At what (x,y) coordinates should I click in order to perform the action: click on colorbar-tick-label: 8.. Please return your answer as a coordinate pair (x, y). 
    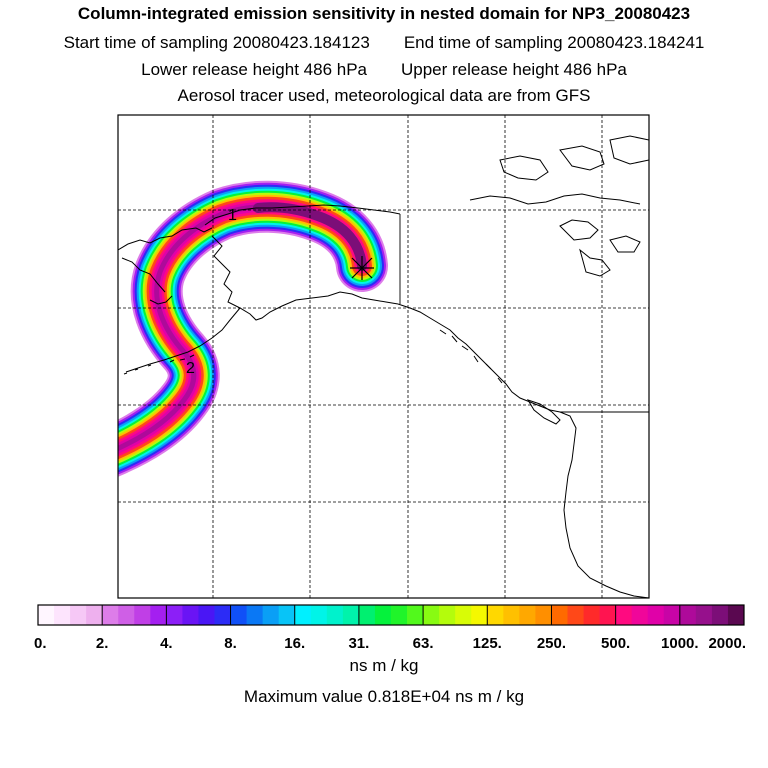
    Looking at the image, I should click on (230, 643).